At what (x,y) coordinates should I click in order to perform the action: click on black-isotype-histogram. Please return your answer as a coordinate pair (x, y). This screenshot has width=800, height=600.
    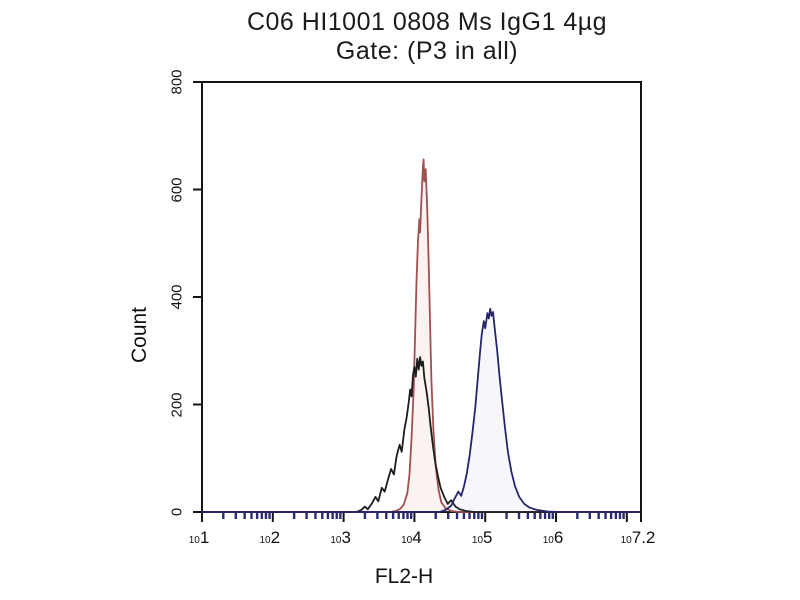
    Looking at the image, I should click on (421, 434).